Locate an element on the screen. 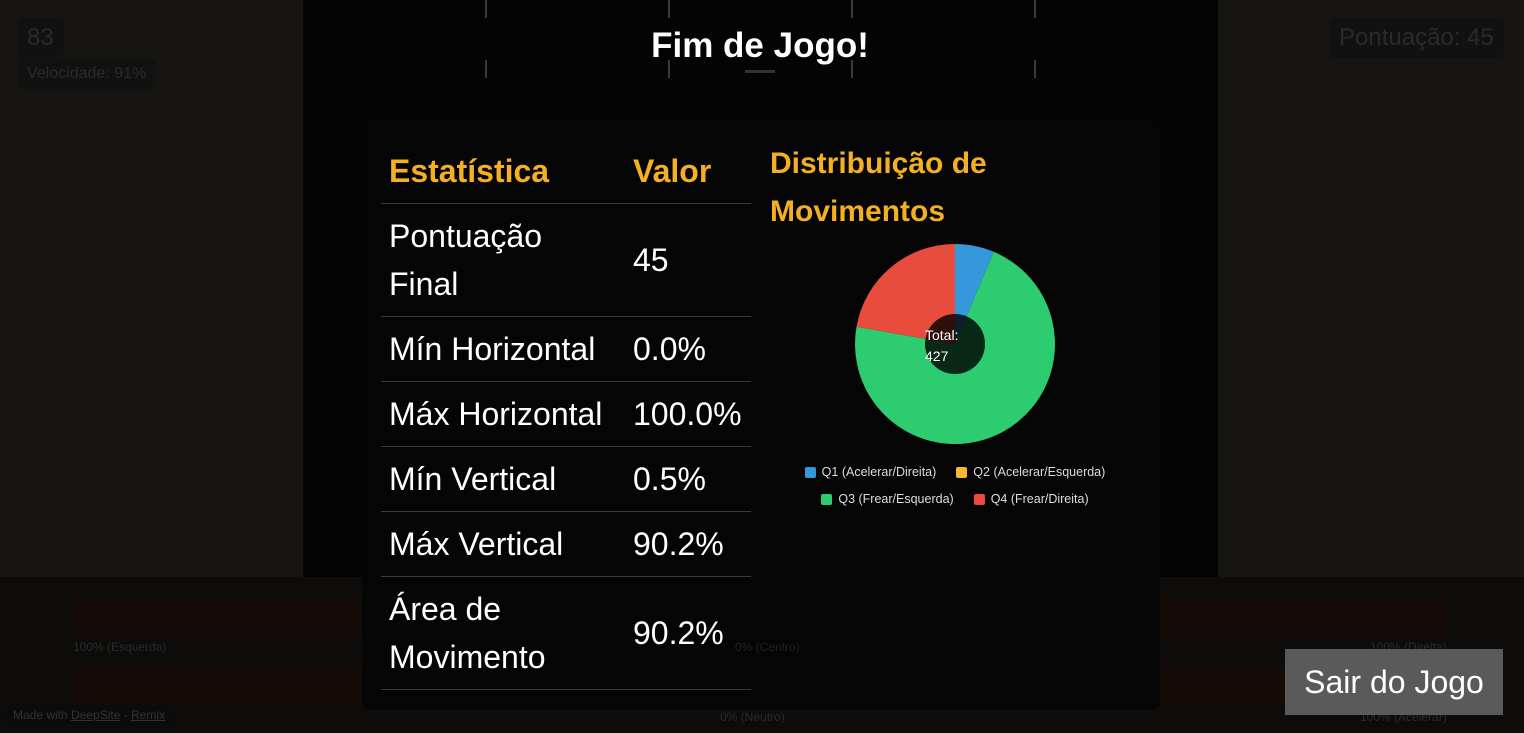 This screenshot has width=1524, height=733. legend-label: Q4 (Frear/Direita) is located at coordinates (1039, 499).